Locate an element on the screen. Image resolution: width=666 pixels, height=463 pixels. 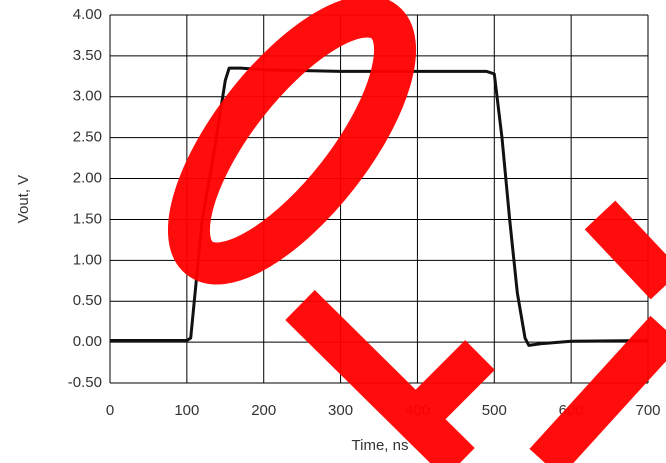
y-tick-label: 0.50 is located at coordinates (87, 300).